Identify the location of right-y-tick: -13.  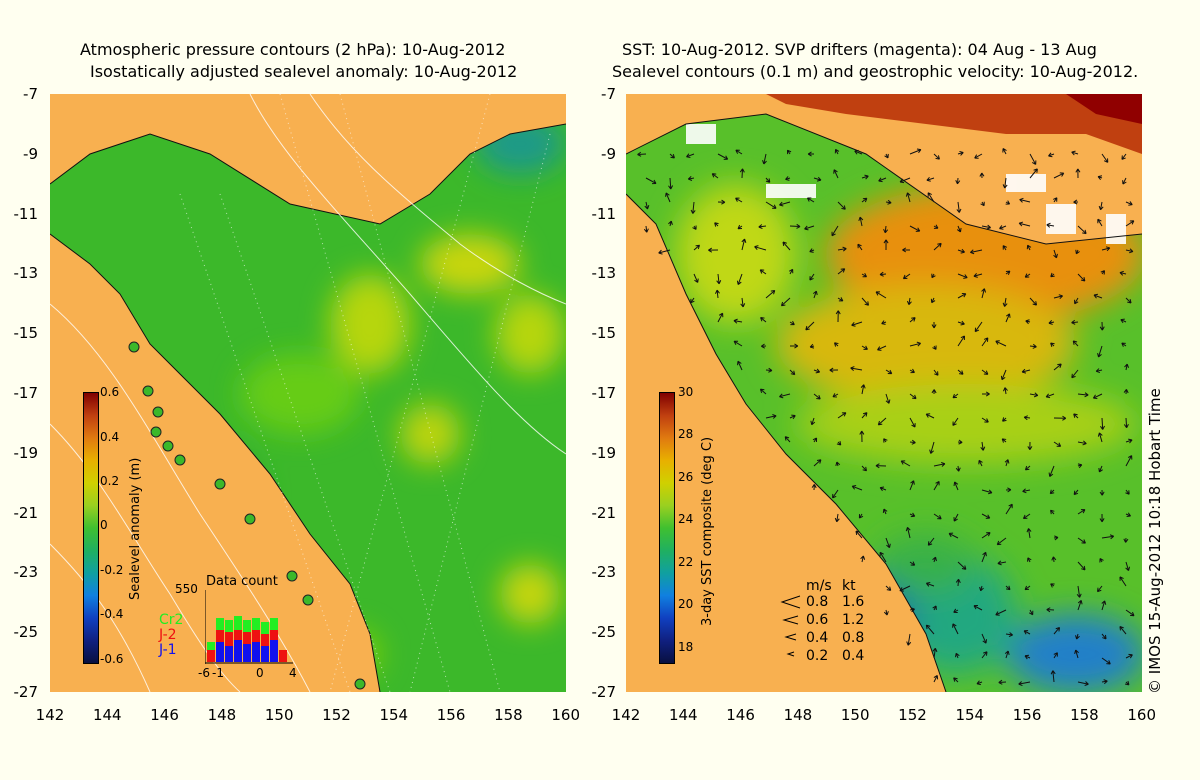
(604, 273).